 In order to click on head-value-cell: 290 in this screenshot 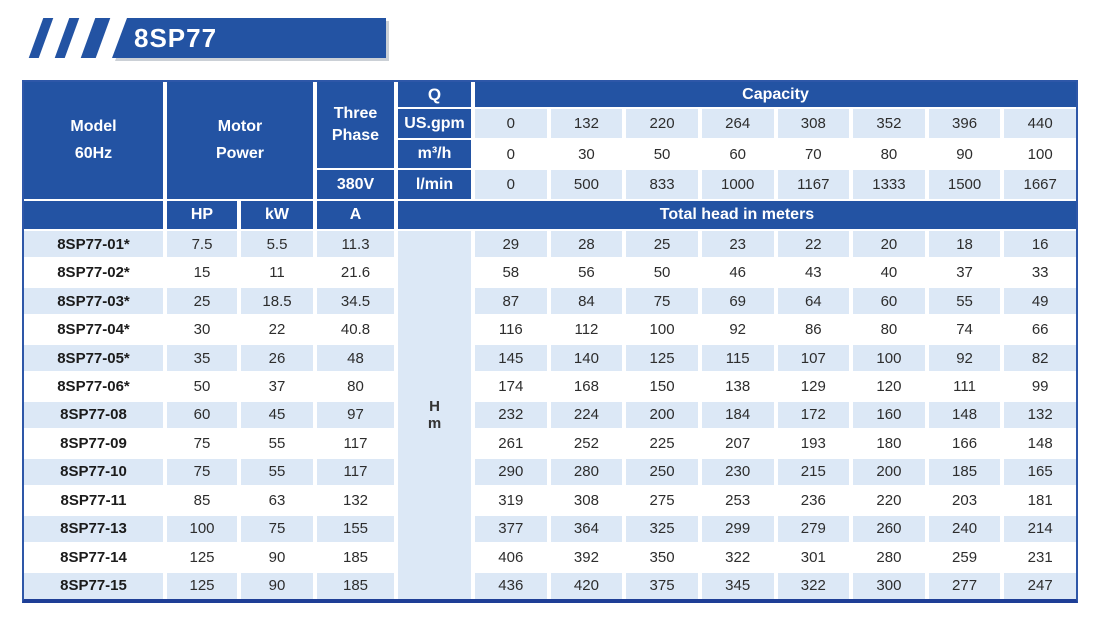, I will do `click(511, 472)`.